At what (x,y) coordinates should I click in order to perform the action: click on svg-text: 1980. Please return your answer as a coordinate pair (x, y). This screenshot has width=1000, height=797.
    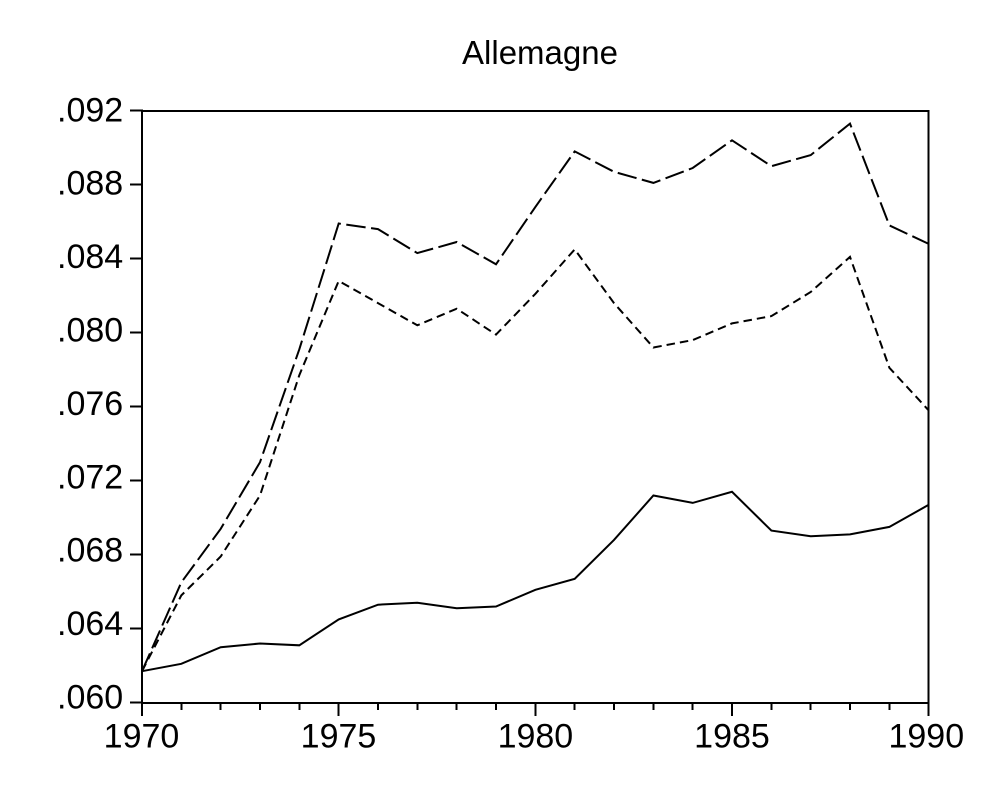
    Looking at the image, I should click on (536, 737).